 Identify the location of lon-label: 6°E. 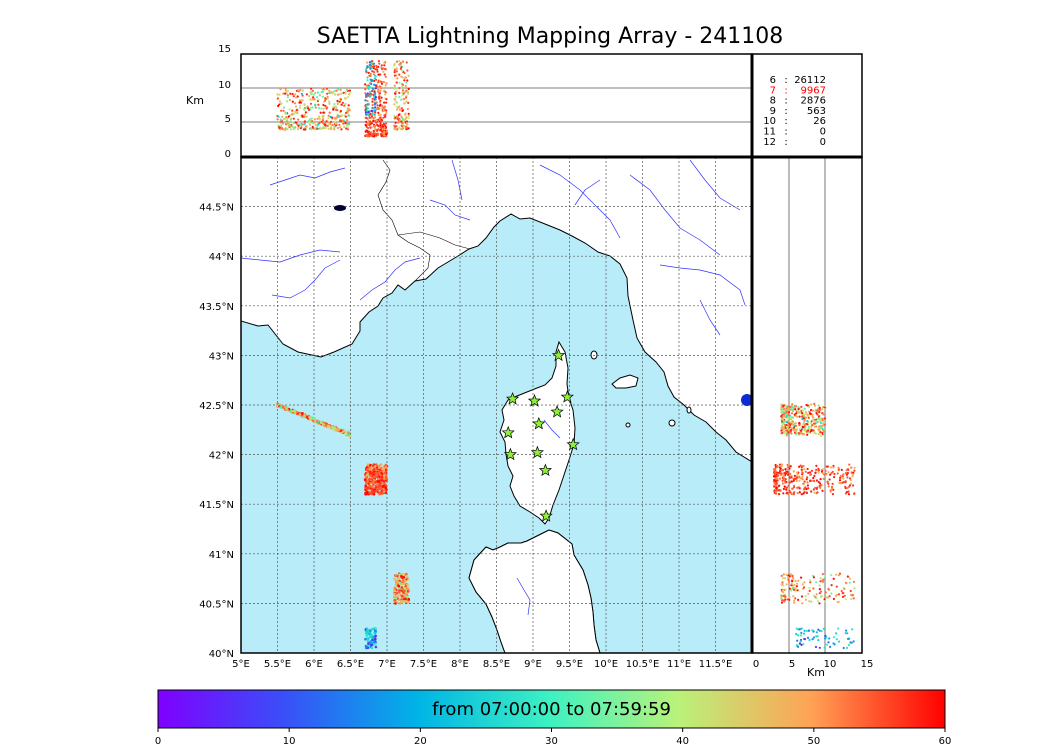
(314, 664).